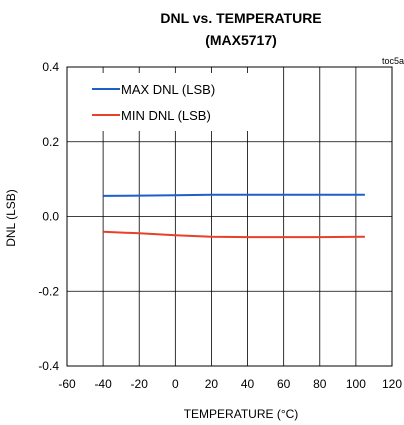 The width and height of the screenshot is (404, 425). Describe the element at coordinates (103, 384) in the screenshot. I see `x-tick-label: -40` at that location.